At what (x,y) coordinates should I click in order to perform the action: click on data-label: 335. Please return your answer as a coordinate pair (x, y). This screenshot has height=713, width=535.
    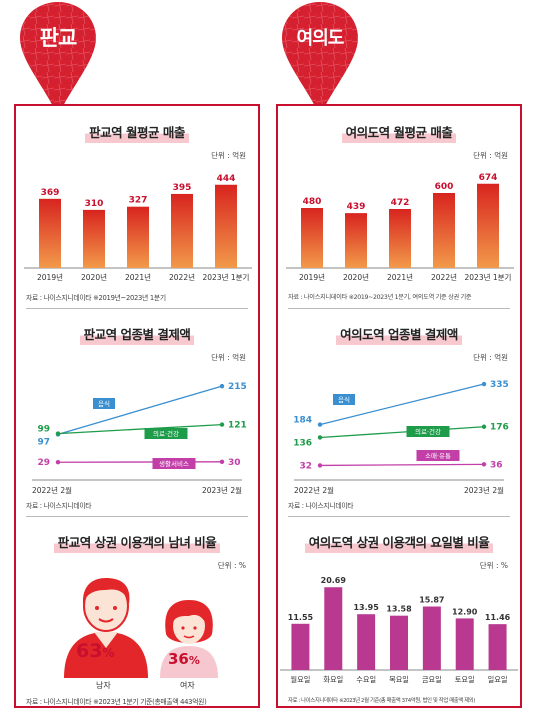
    Looking at the image, I should click on (499, 385).